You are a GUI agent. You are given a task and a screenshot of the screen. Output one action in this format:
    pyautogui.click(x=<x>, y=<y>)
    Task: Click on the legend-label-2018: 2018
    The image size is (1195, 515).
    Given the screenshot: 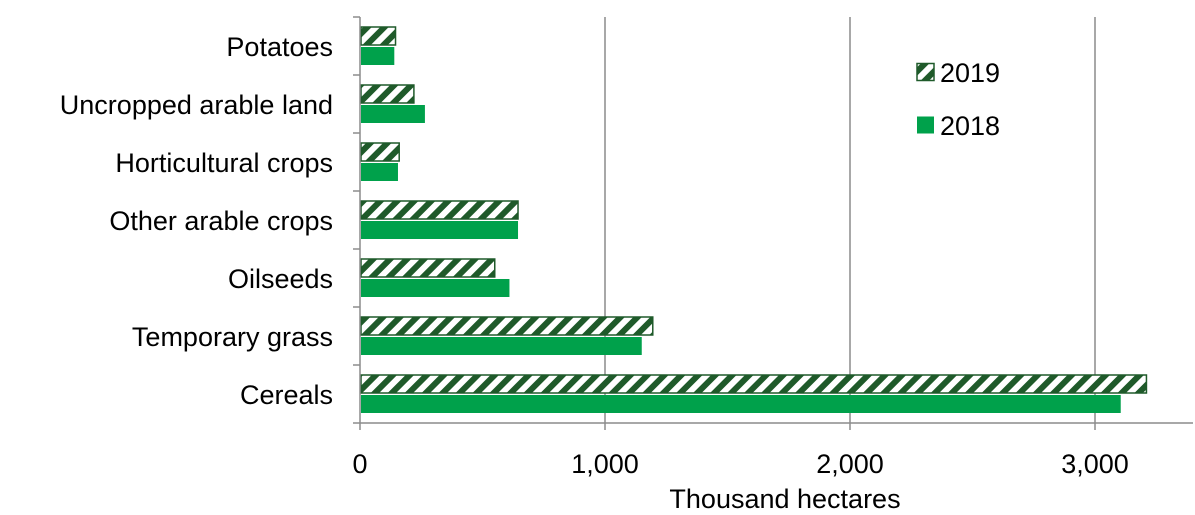 What is the action you would take?
    pyautogui.click(x=970, y=126)
    